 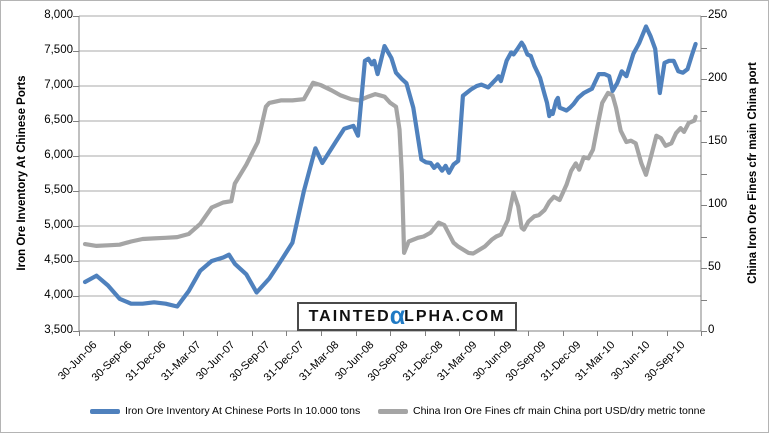 I want to click on right-axis-tick-label: 150, so click(x=718, y=141).